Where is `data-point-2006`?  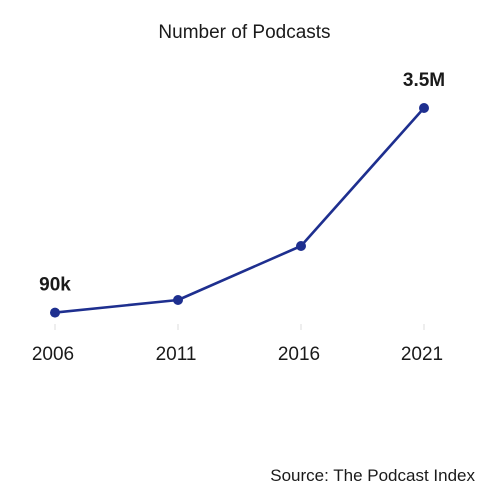
data-point-2006 is located at coordinates (55, 312).